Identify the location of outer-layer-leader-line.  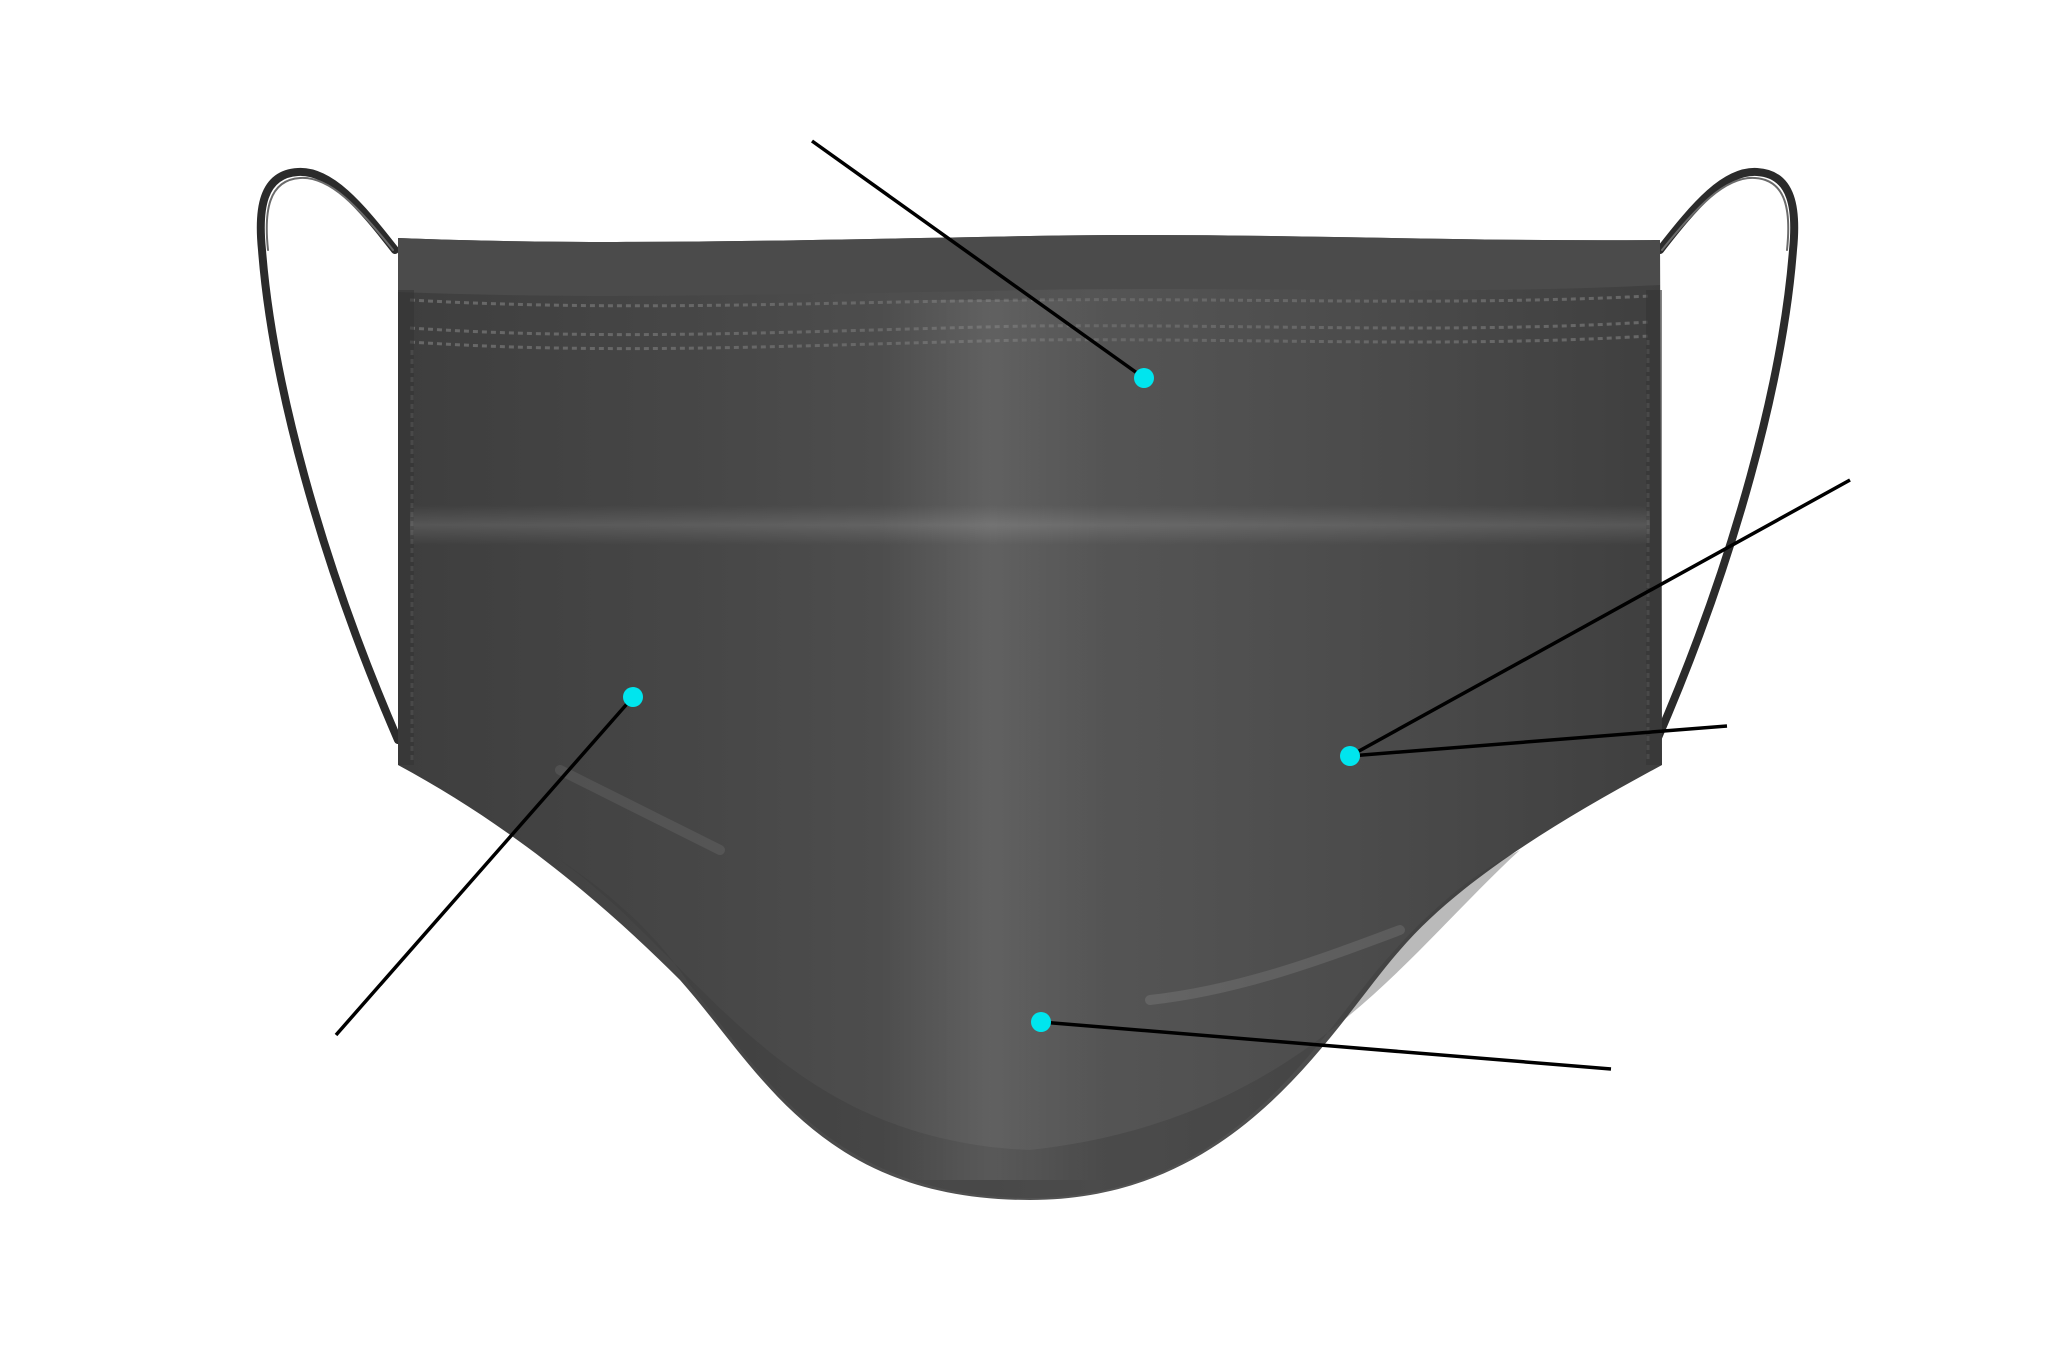
(484, 866).